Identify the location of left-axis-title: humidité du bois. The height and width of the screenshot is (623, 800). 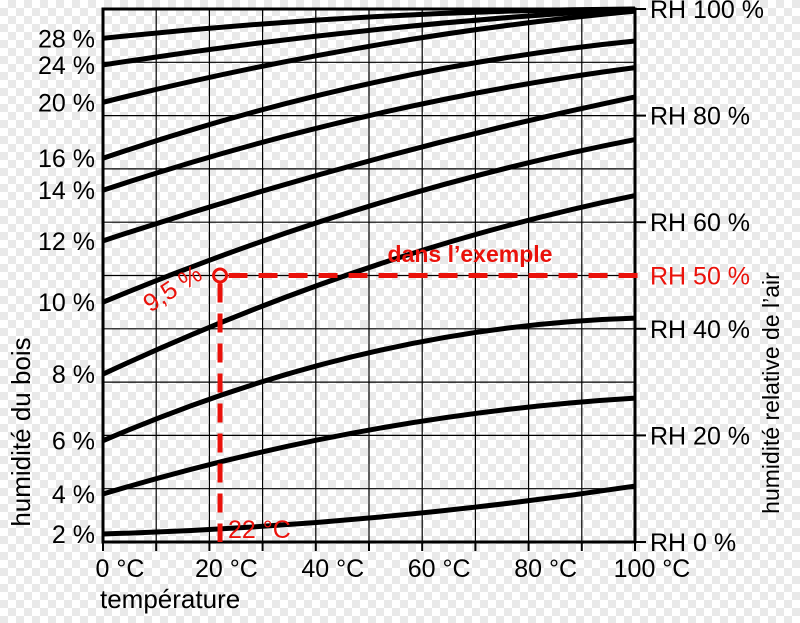
(21, 431).